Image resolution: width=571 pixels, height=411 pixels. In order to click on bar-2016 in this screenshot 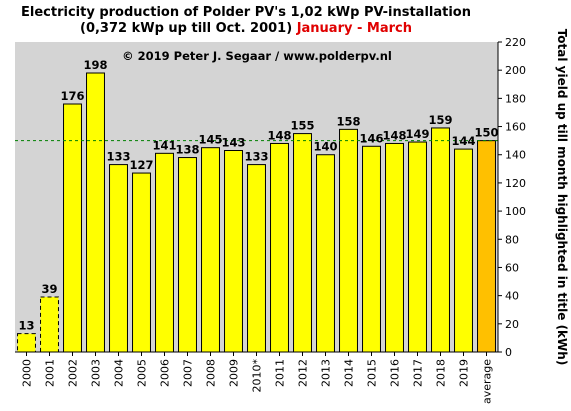, I will do `click(394, 247)`.